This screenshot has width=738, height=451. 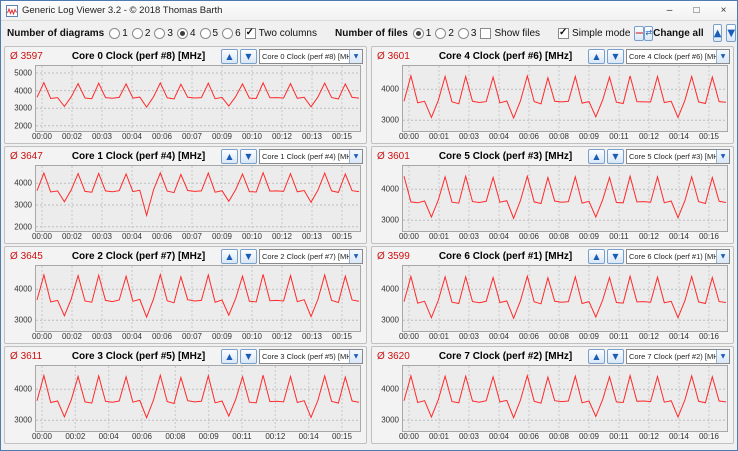 What do you see at coordinates (231, 33) in the screenshot?
I see `diagrams-option-6: 6` at bounding box center [231, 33].